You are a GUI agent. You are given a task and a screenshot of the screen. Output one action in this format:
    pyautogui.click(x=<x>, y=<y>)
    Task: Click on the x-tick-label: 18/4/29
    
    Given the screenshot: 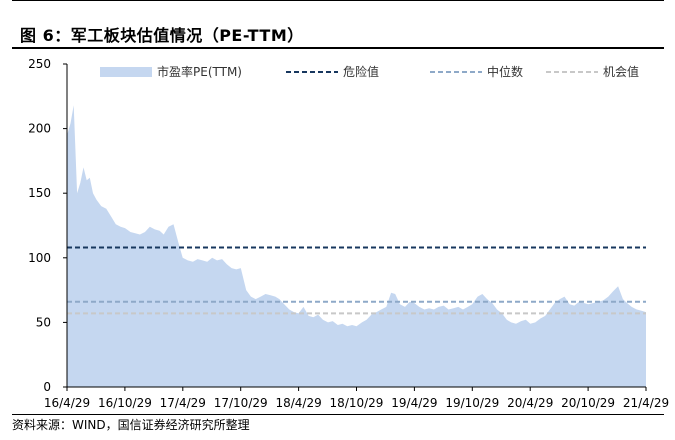 What is the action you would take?
    pyautogui.click(x=298, y=403)
    